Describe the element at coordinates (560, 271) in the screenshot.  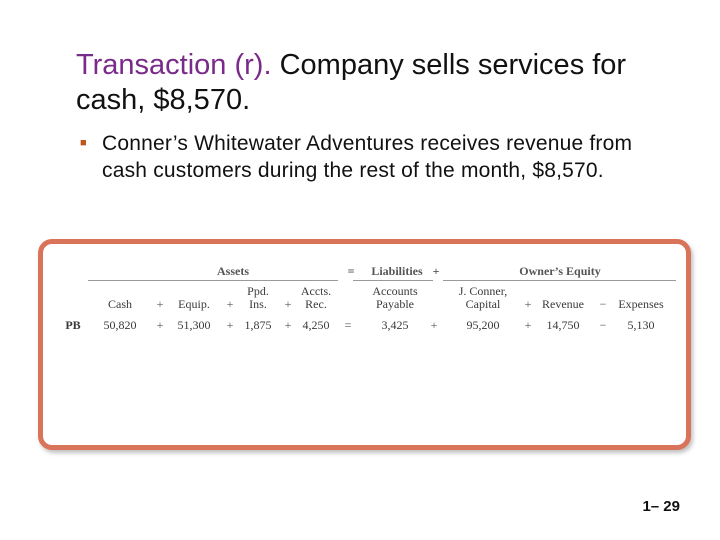
I see `owners-equity-heading: Owner’s Equity` at that location.